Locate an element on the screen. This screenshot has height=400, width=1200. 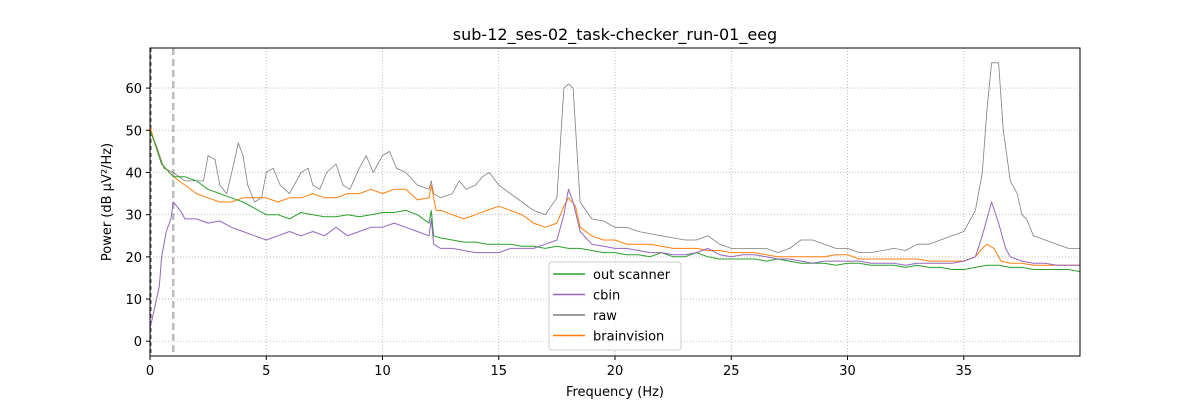
x-tick-label: 30 is located at coordinates (847, 371).